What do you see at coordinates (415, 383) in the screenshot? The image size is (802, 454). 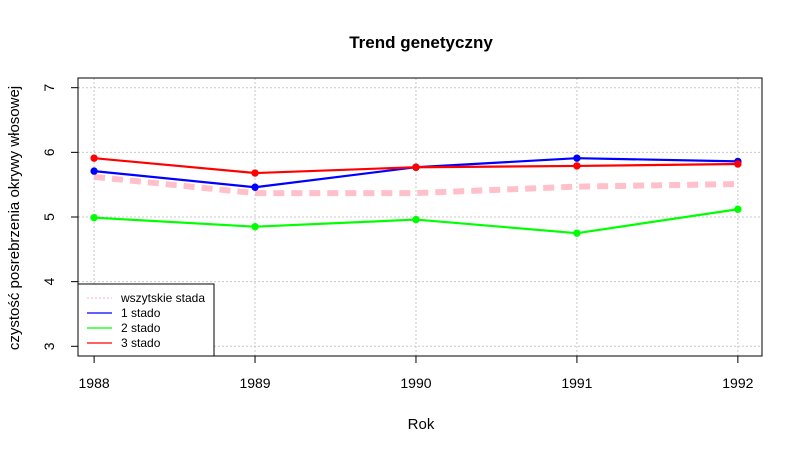 I see `x-tick-label: 1990` at bounding box center [415, 383].